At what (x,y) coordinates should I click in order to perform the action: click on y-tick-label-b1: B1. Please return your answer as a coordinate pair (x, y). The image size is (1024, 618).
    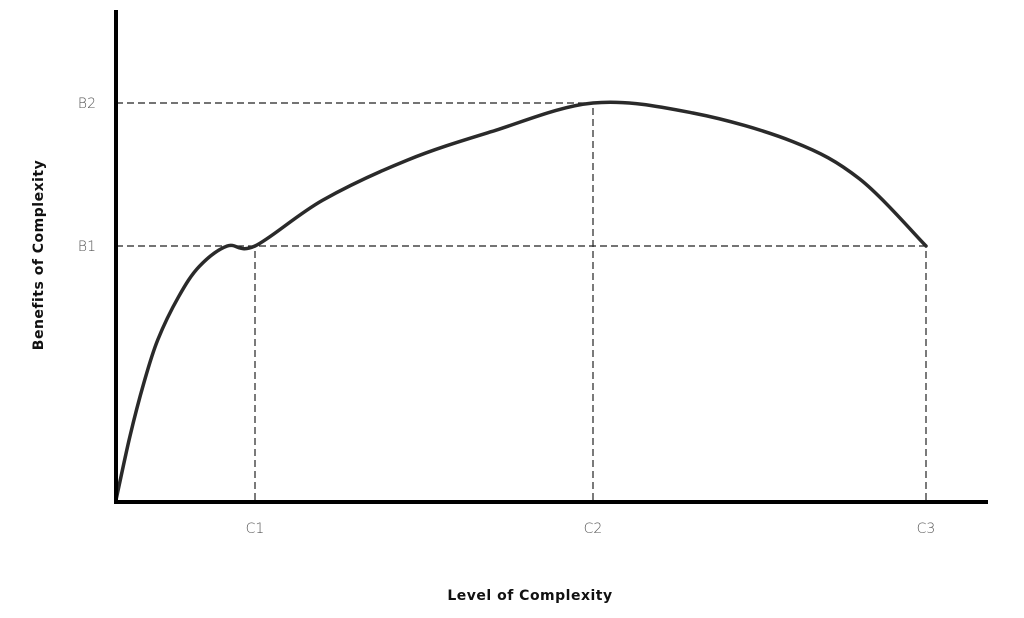
    Looking at the image, I should click on (87, 247).